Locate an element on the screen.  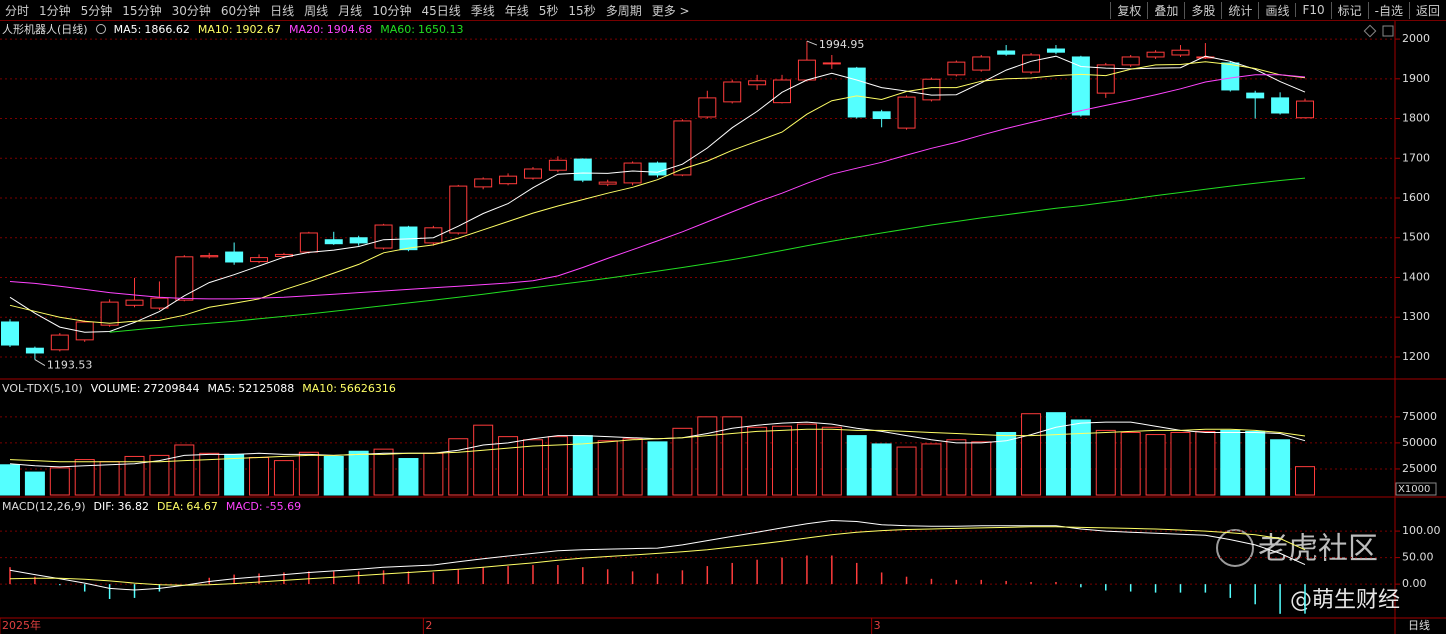
legend-icon is located at coordinates (100, 29).